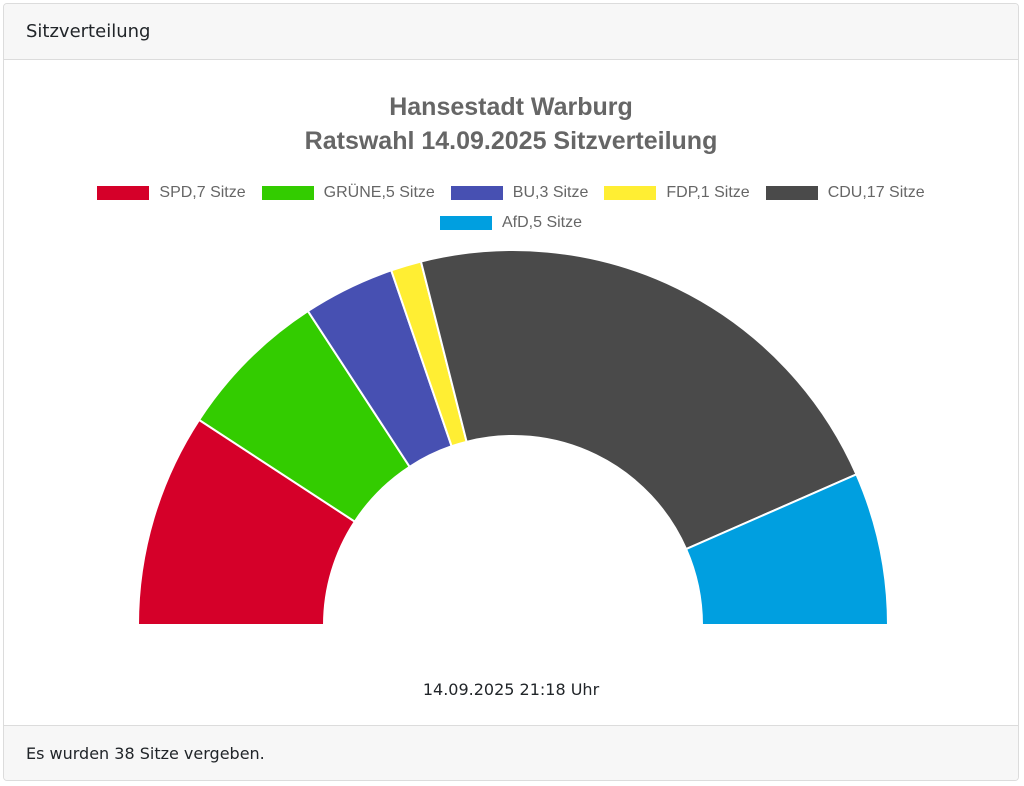 The height and width of the screenshot is (786, 1024). I want to click on legend-label: GRÜNE,5 Sitze, so click(379, 192).